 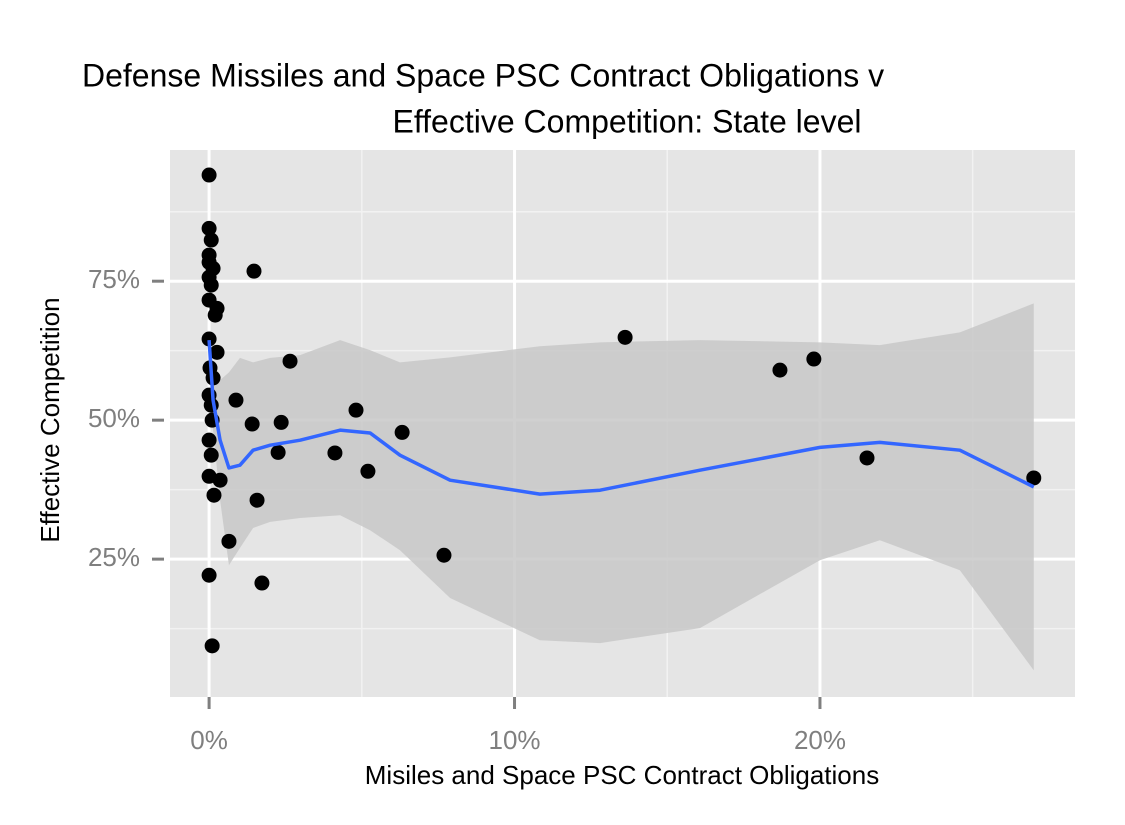 What do you see at coordinates (114, 557) in the screenshot?
I see `y-tick-label: 25%` at bounding box center [114, 557].